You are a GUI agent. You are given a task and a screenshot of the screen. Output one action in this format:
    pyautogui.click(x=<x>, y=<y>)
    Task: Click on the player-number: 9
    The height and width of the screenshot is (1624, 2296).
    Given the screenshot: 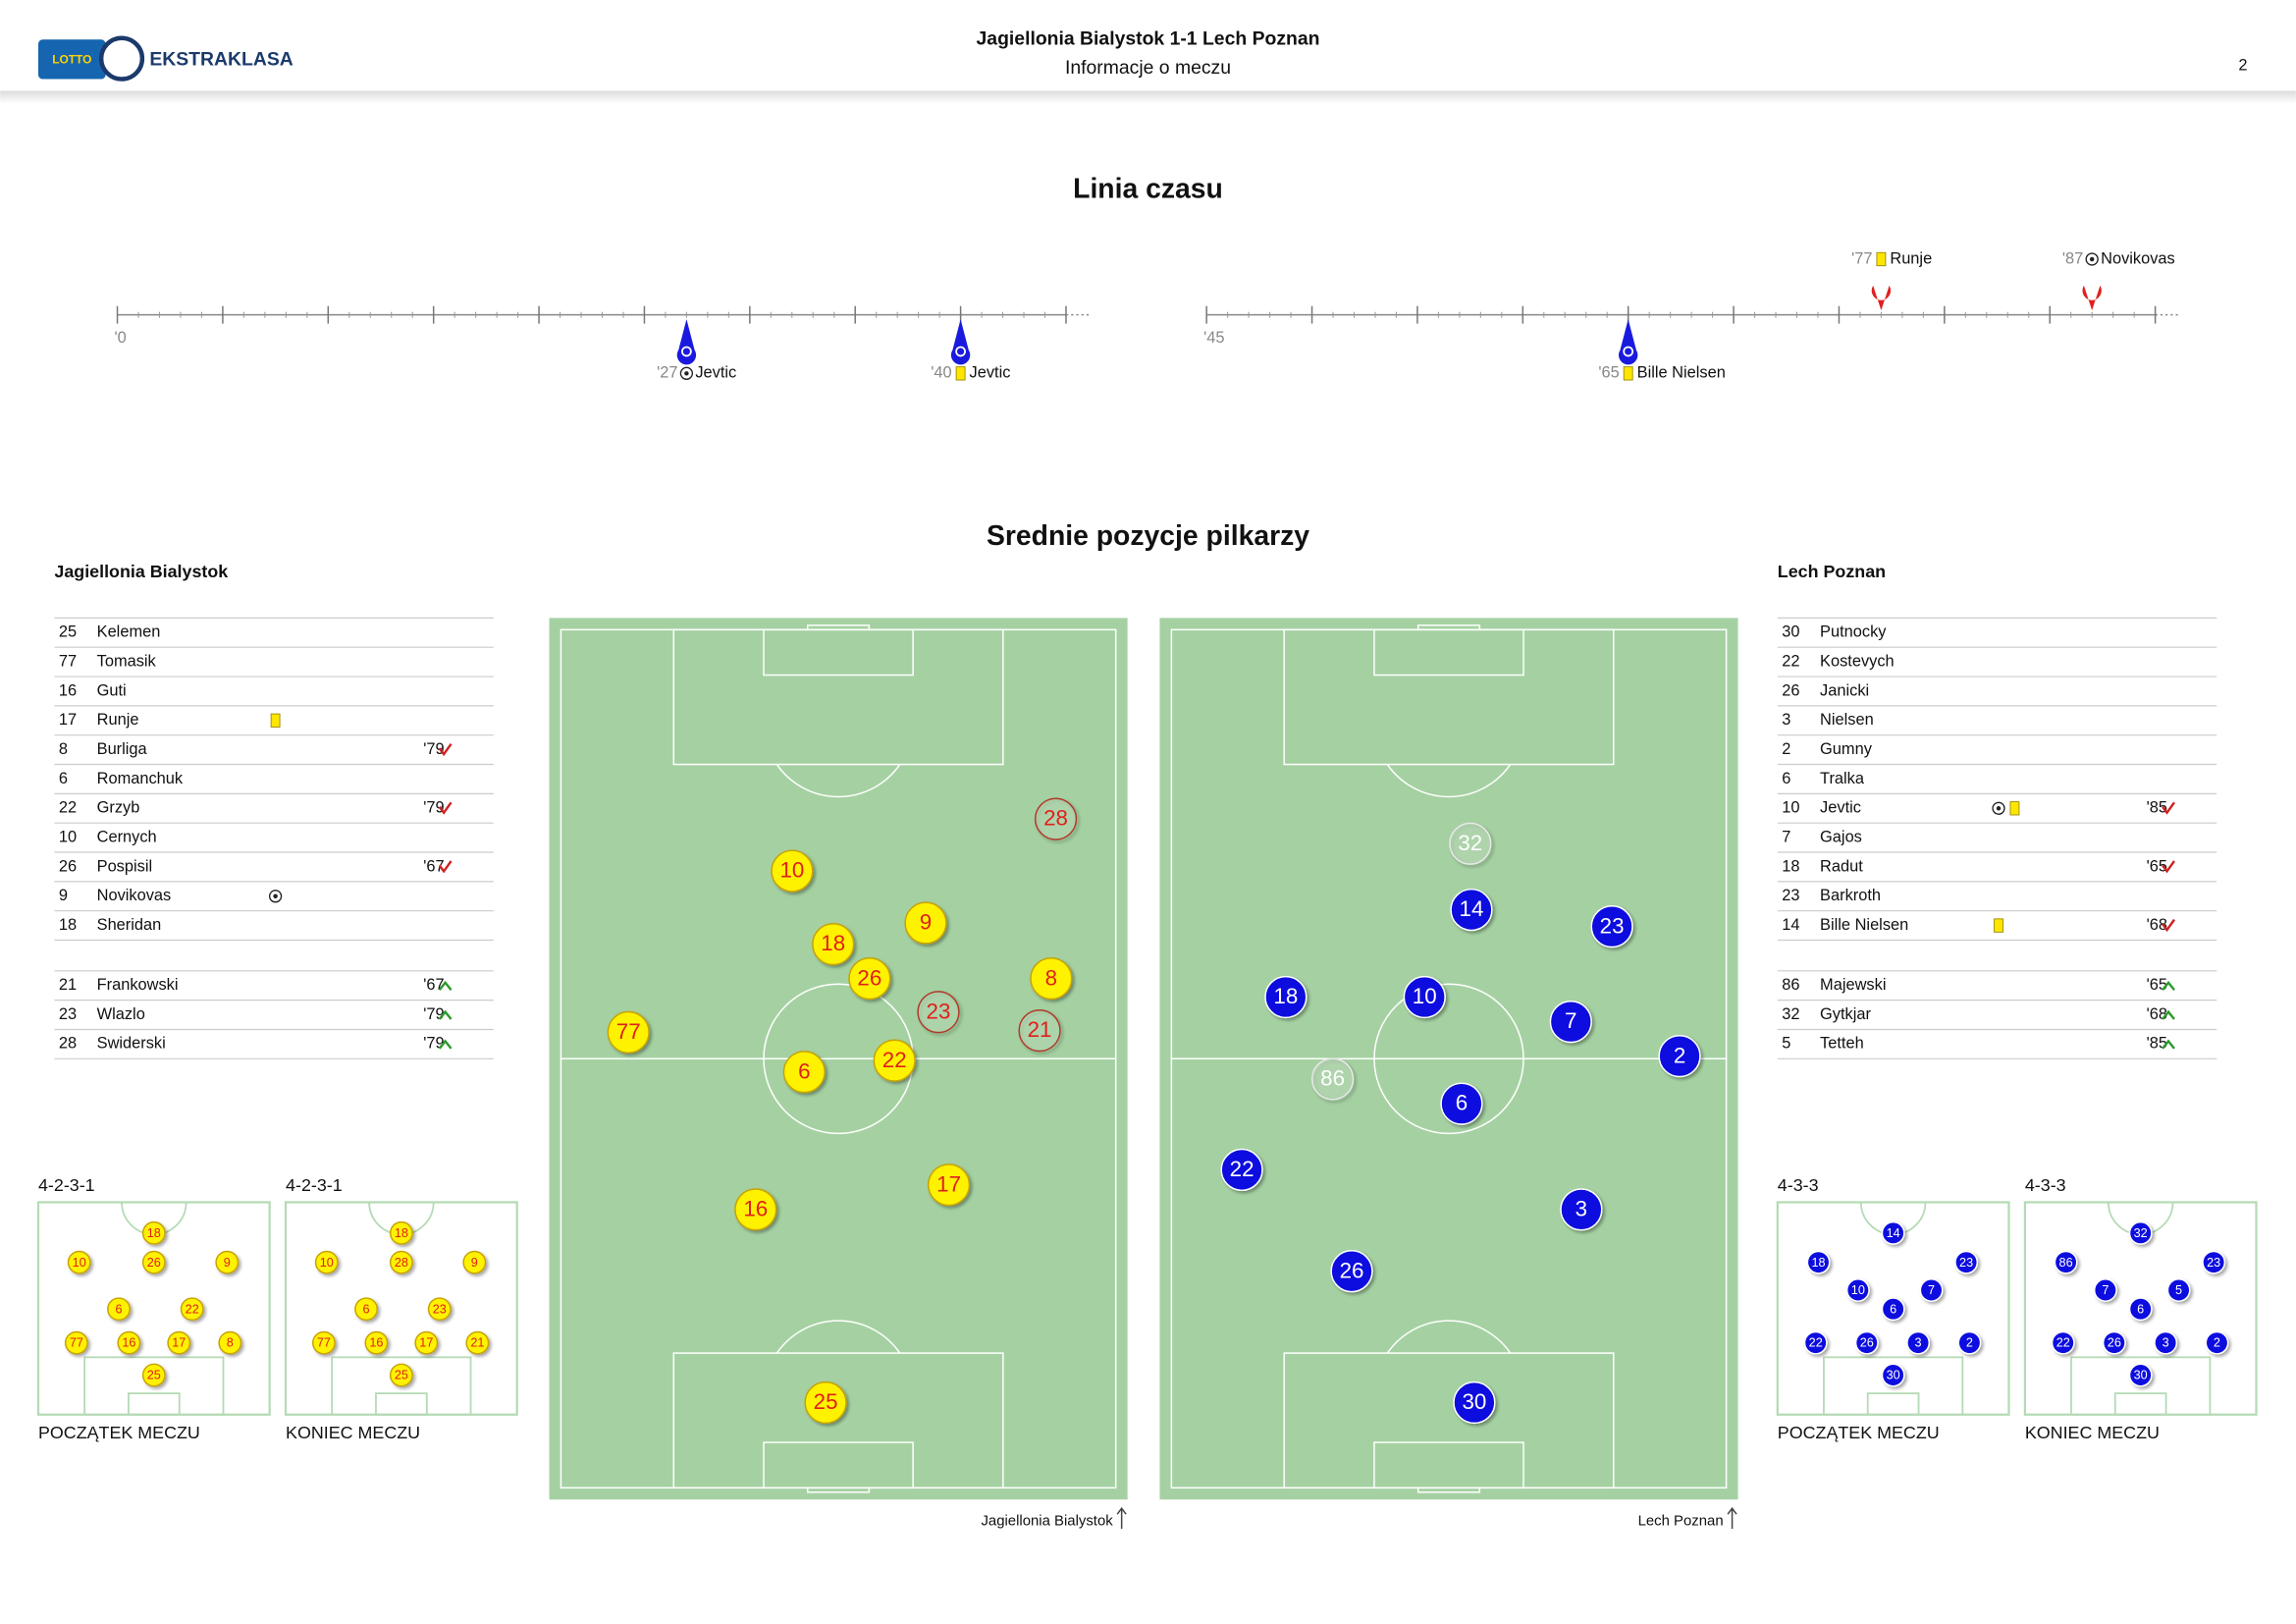 What is the action you would take?
    pyautogui.click(x=63, y=895)
    